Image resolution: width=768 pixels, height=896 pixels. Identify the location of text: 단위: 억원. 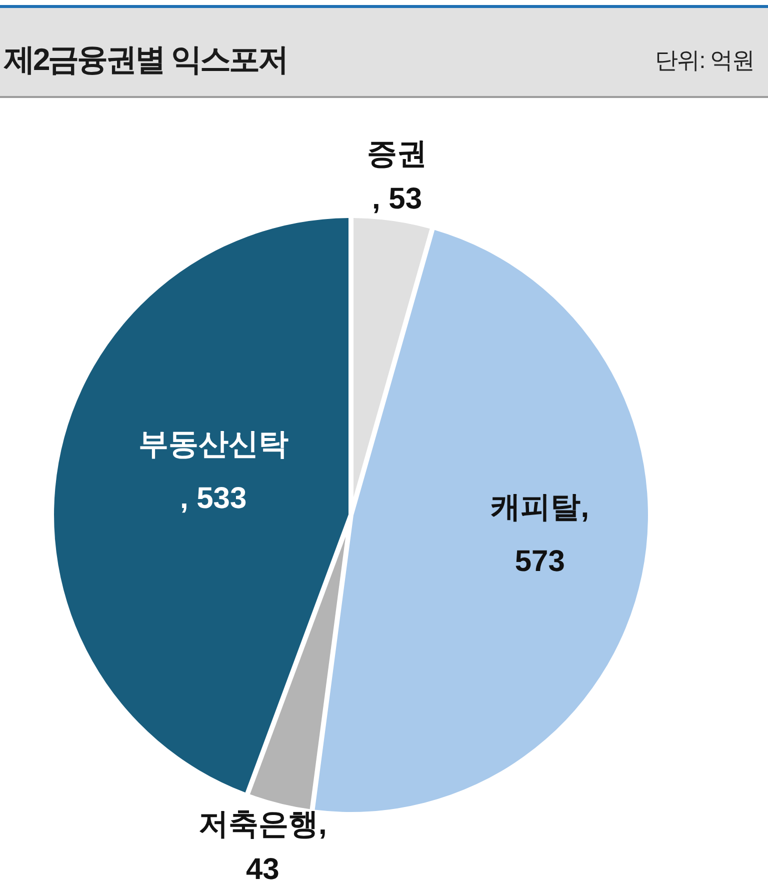
(704, 60).